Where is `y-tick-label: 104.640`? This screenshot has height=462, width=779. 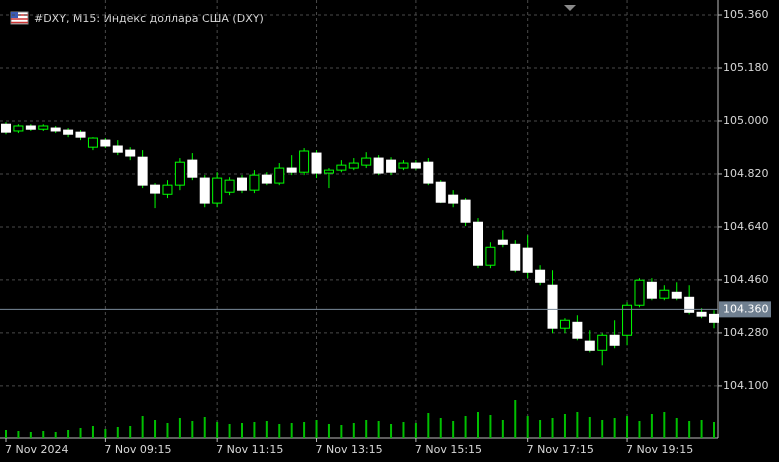 y-tick-label: 104.640 is located at coordinates (746, 226).